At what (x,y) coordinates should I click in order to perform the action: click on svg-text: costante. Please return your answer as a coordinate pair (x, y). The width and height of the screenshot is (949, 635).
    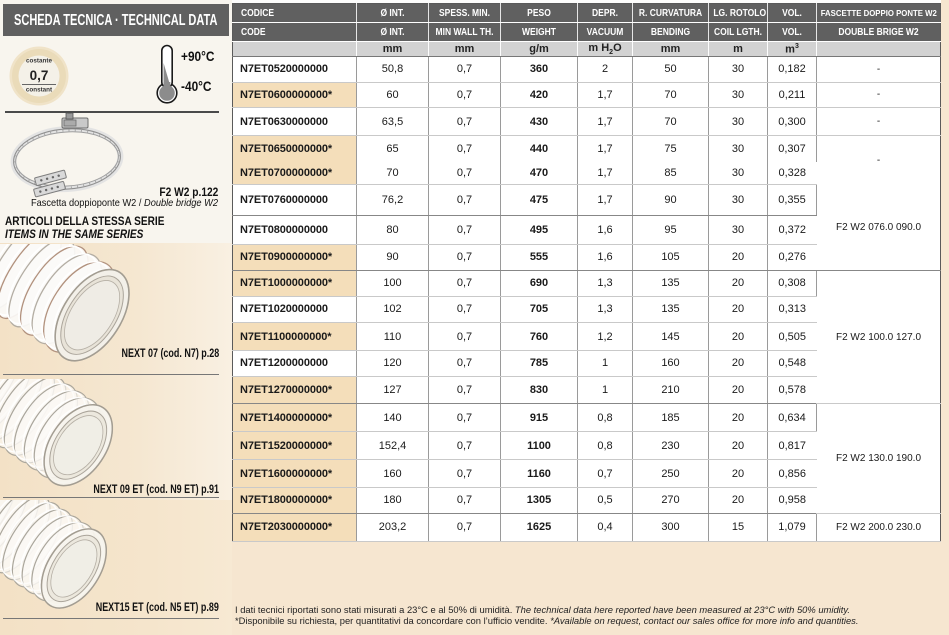
    Looking at the image, I should click on (39, 61).